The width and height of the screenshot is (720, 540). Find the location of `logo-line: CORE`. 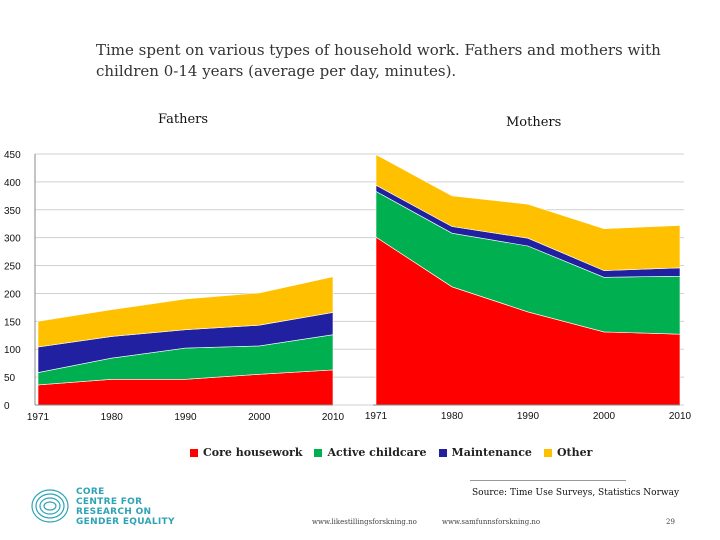

logo-line: CORE is located at coordinates (90, 492).